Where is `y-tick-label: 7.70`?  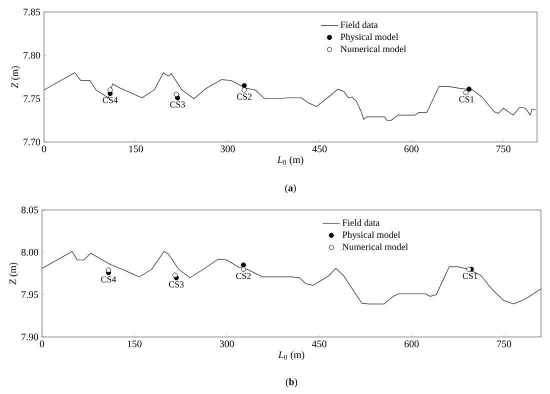 y-tick-label: 7.70 is located at coordinates (32, 142).